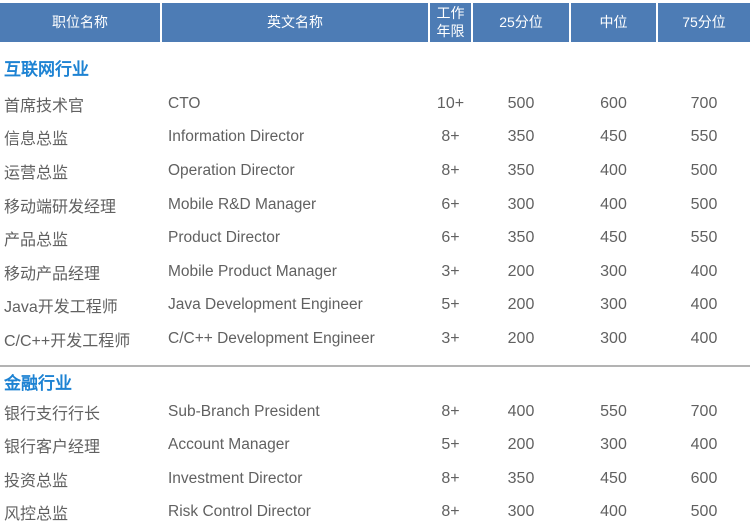  What do you see at coordinates (375, 412) in the screenshot?
I see `table-row: 银行支行行长 Sub-Branch President 8+ 400 550 700` at bounding box center [375, 412].